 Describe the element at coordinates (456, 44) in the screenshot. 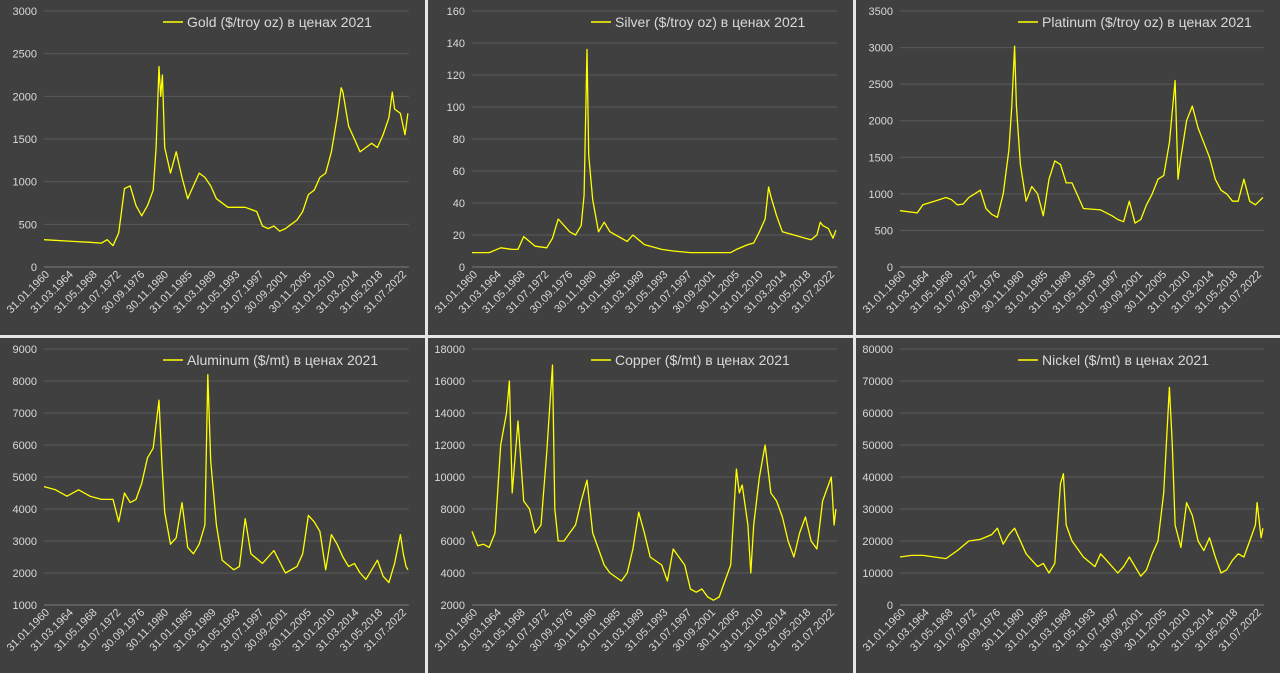

I see `y-tick-label: 140` at that location.